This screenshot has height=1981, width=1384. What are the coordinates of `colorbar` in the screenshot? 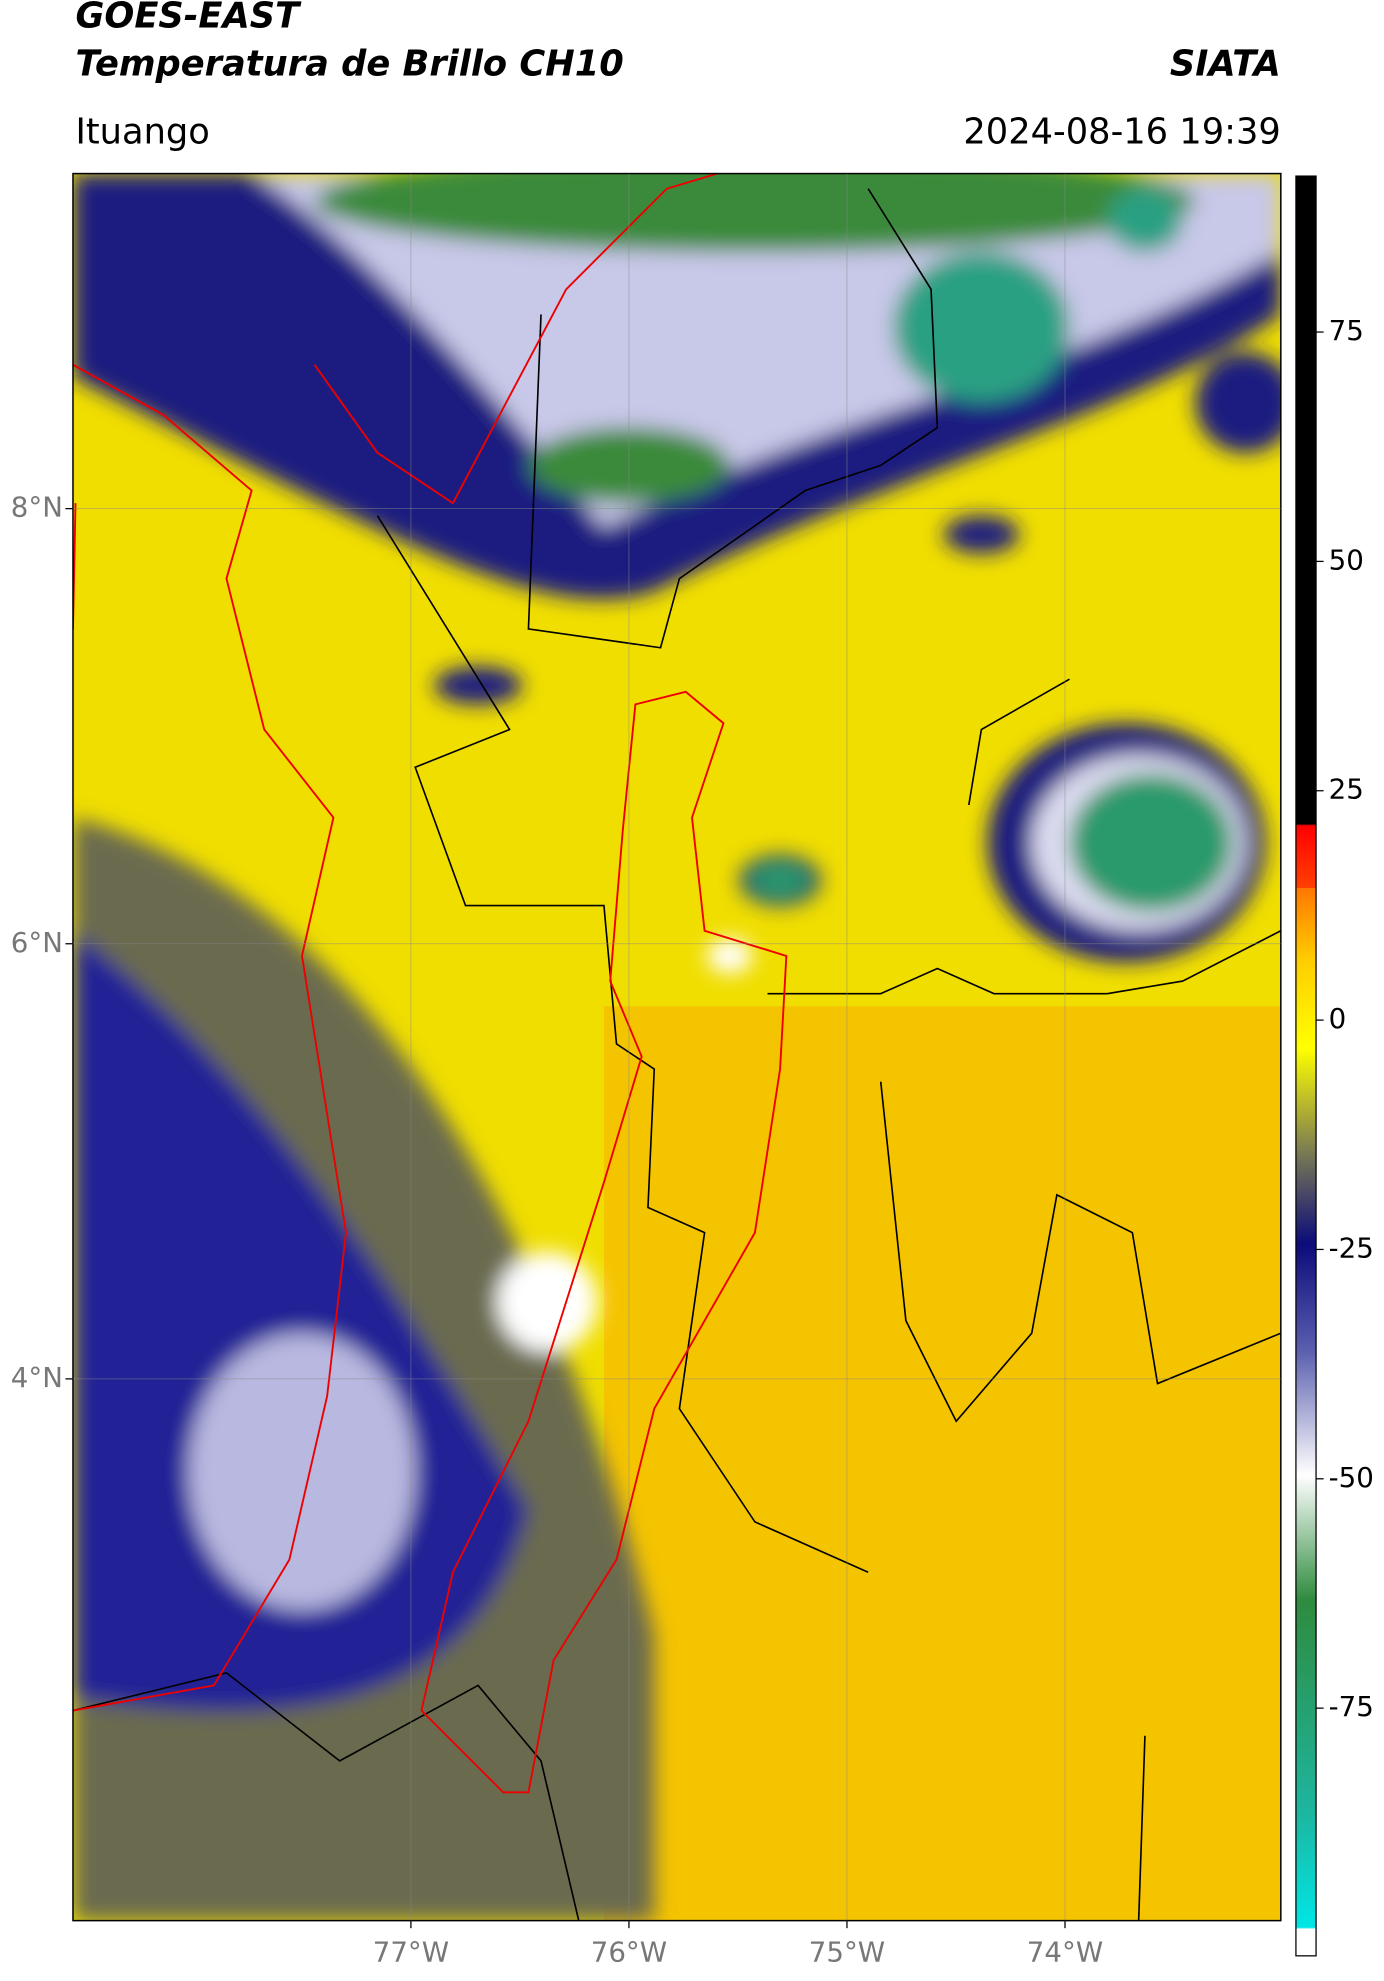 It's located at (1306, 1066).